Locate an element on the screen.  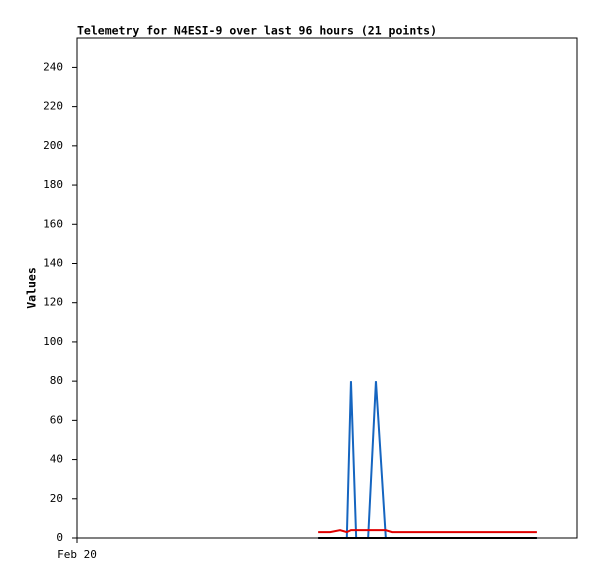
y-tick-label: 120 is located at coordinates (53, 302).